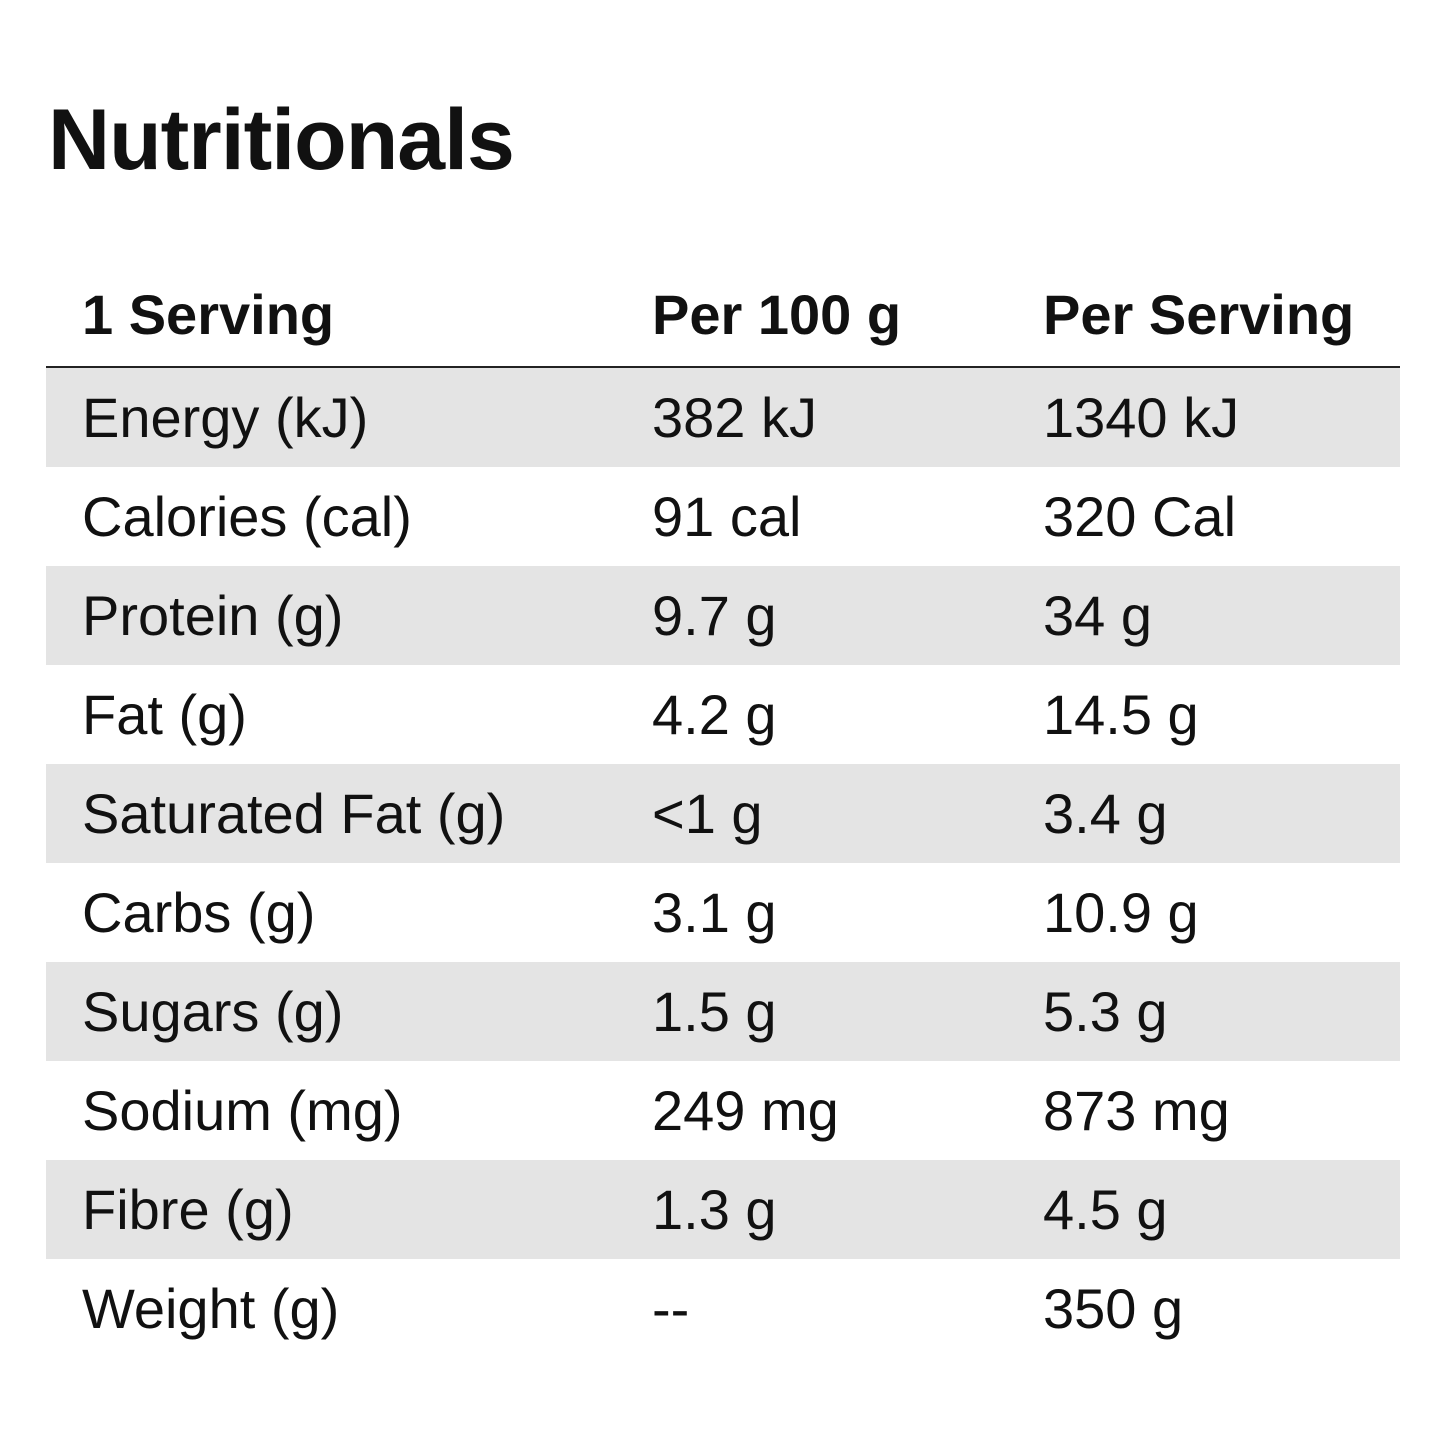  What do you see at coordinates (734, 417) in the screenshot?
I see `per-100g-value: 382 kJ` at bounding box center [734, 417].